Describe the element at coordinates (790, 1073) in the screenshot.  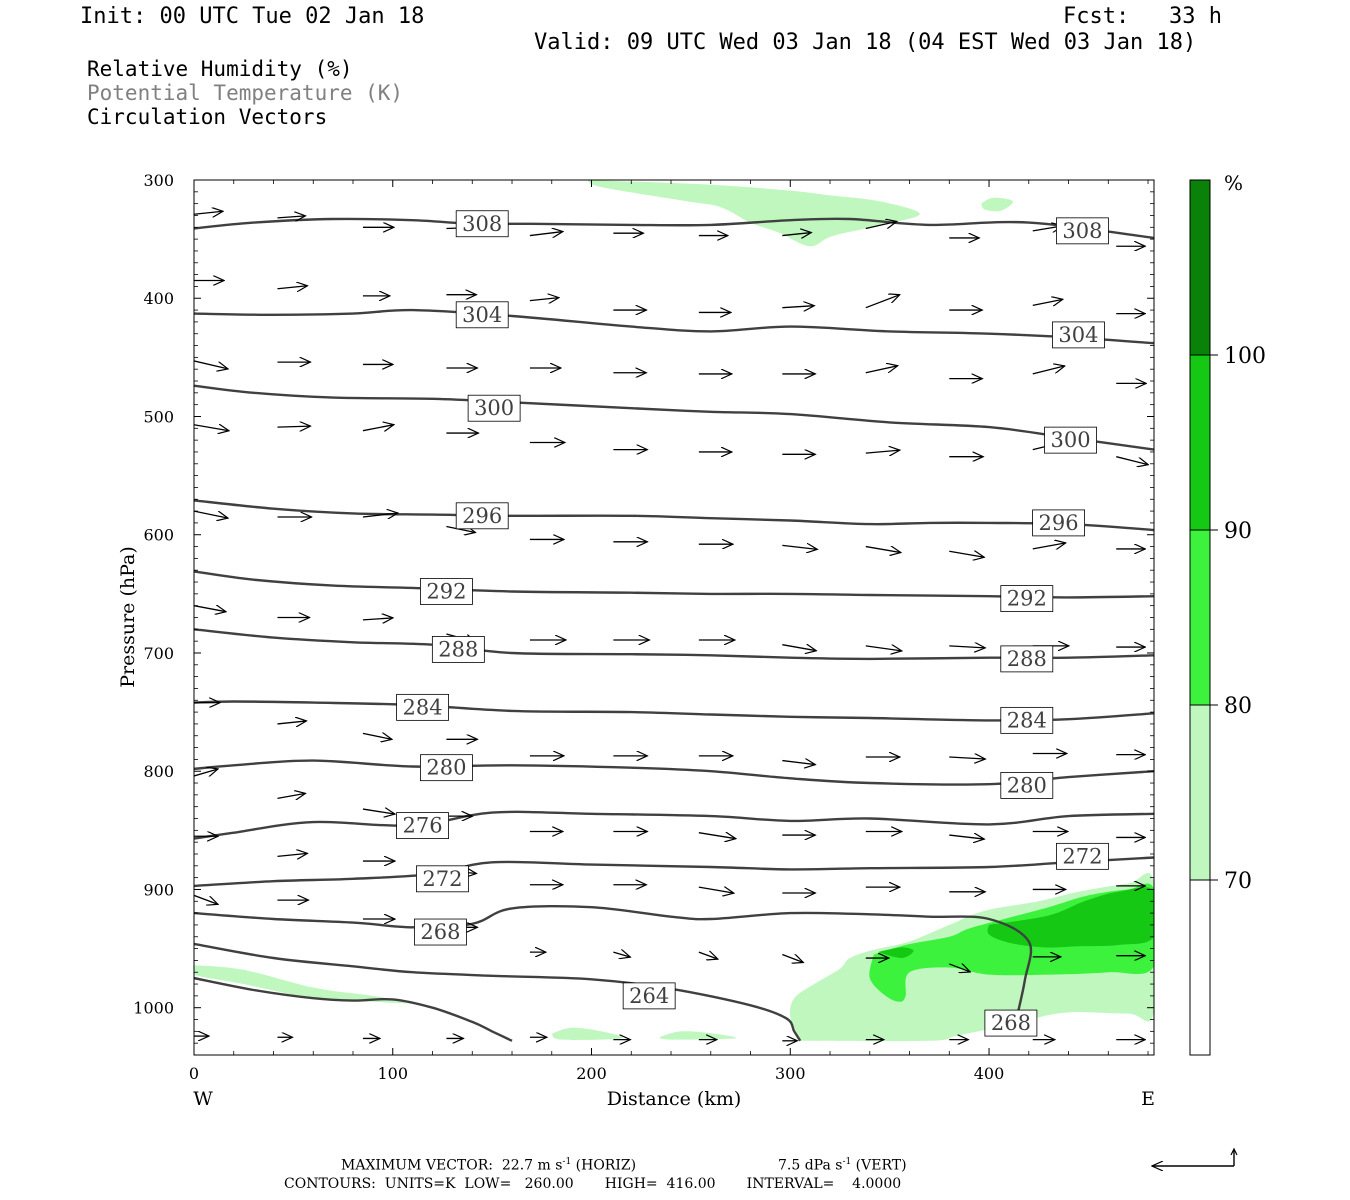
I see `x-tick-label: 300` at that location.